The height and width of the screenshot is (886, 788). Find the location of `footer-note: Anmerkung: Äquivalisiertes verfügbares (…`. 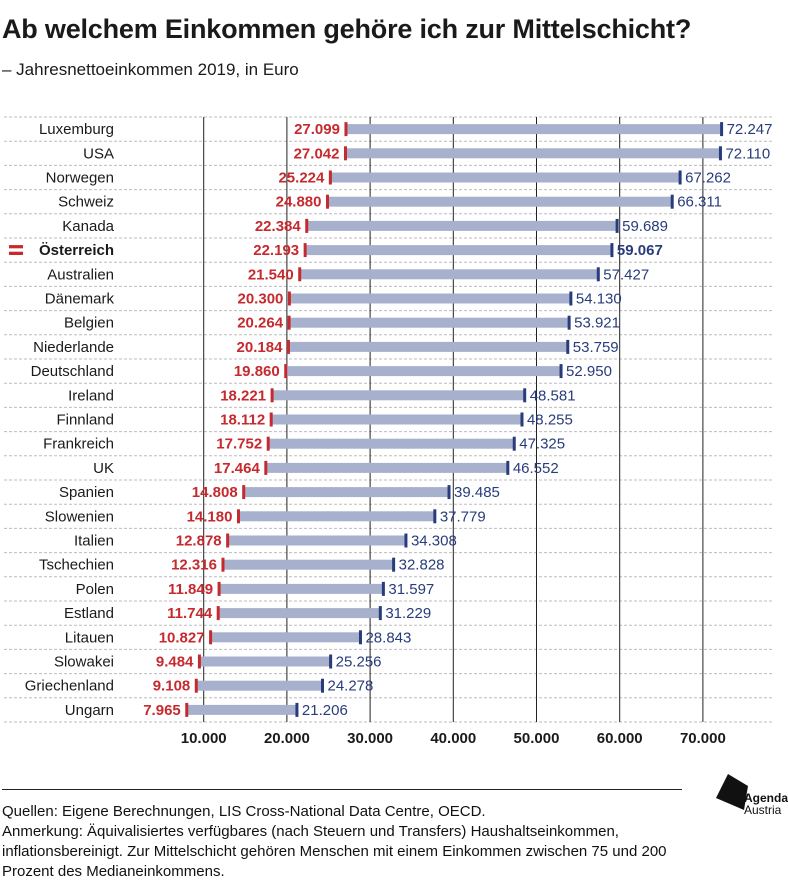

footer-note: Anmerkung: Äquivalisiertes verfügbares (… is located at coordinates (334, 851).